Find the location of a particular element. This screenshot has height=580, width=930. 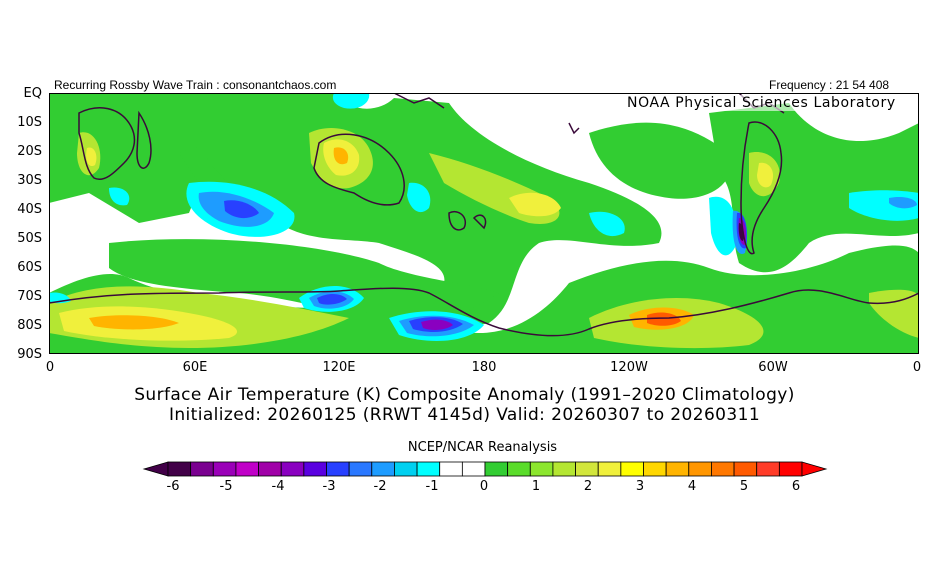

colorbar is located at coordinates (485, 469).